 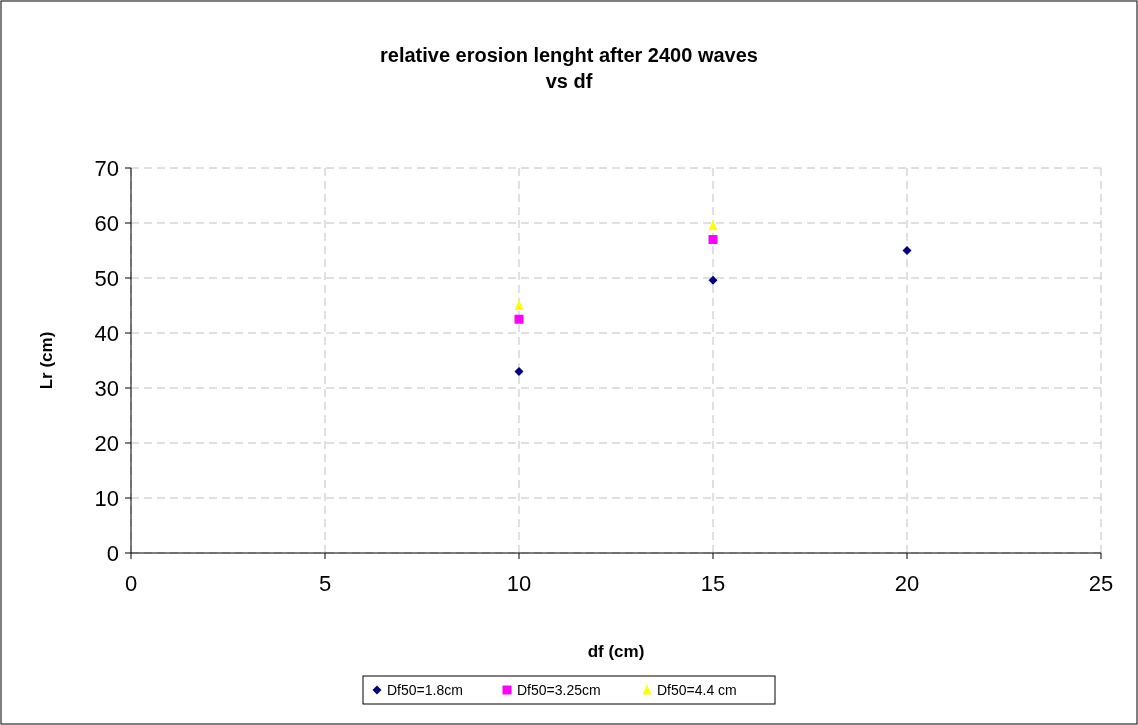 I want to click on y-tick-label: 50, so click(x=106, y=278).